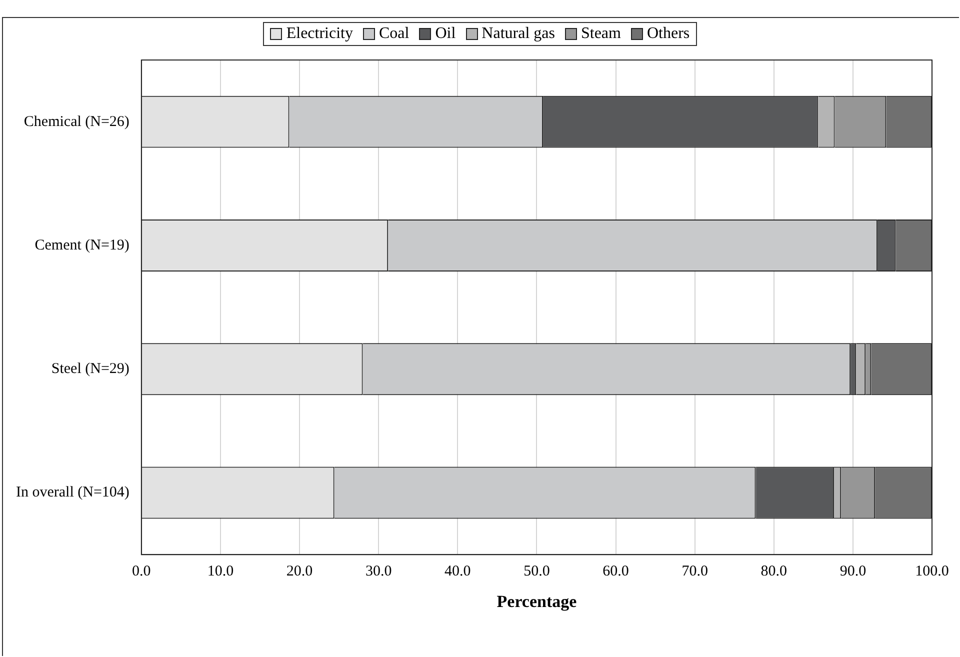  I want to click on legend-label: Others, so click(668, 34).